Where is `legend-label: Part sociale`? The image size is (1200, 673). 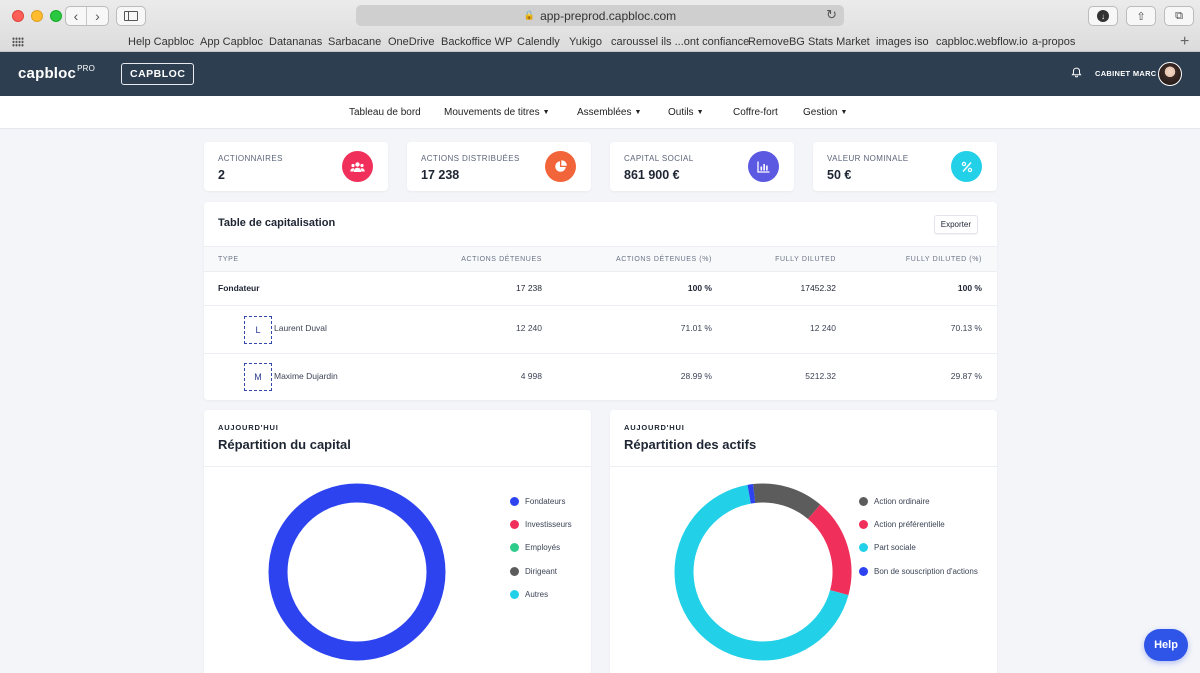 legend-label: Part sociale is located at coordinates (895, 548).